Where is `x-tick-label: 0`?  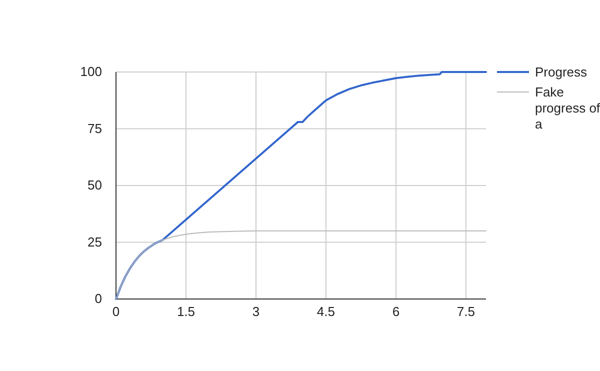 x-tick-label: 0 is located at coordinates (116, 312).